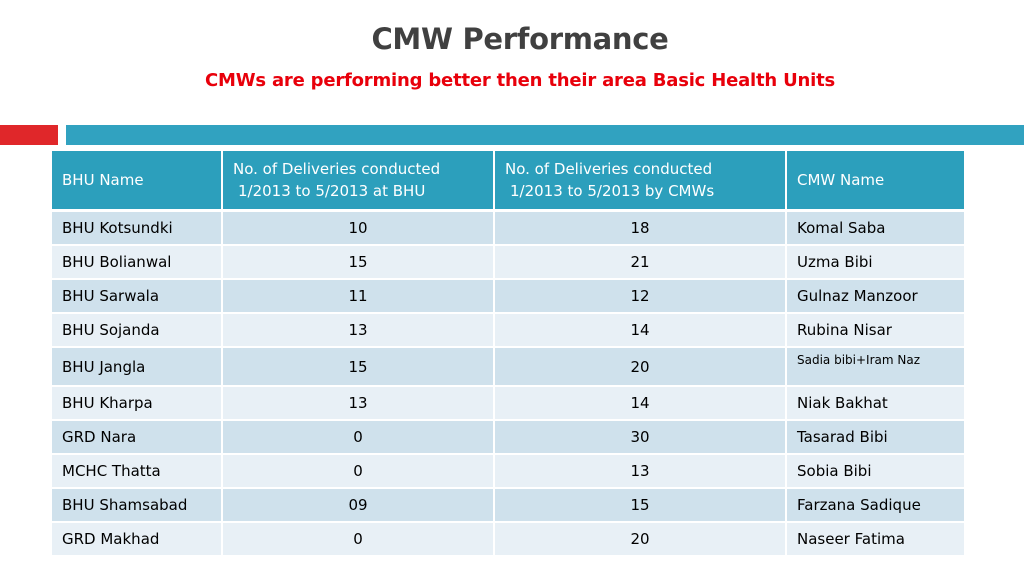 The image size is (1024, 576). Describe the element at coordinates (875, 181) in the screenshot. I see `header-cmw-name: CMW Name` at that location.